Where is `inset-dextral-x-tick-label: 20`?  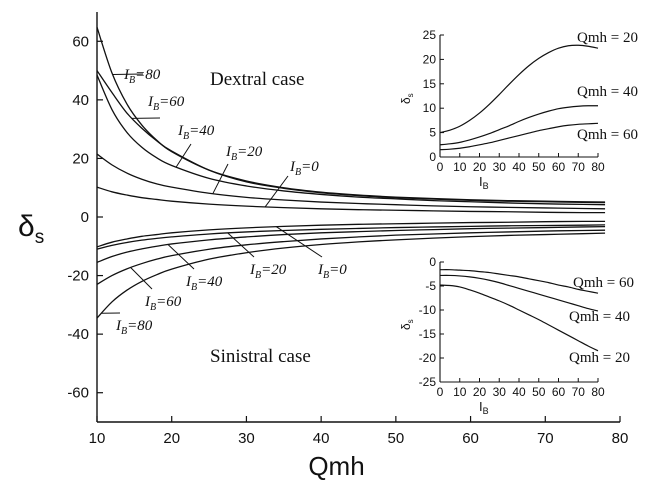 inset-dextral-x-tick-label: 20 is located at coordinates (480, 167).